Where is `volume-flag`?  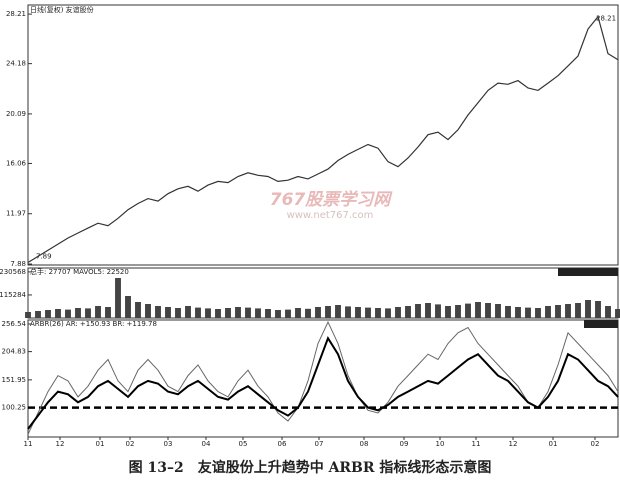 volume-flag is located at coordinates (588, 272).